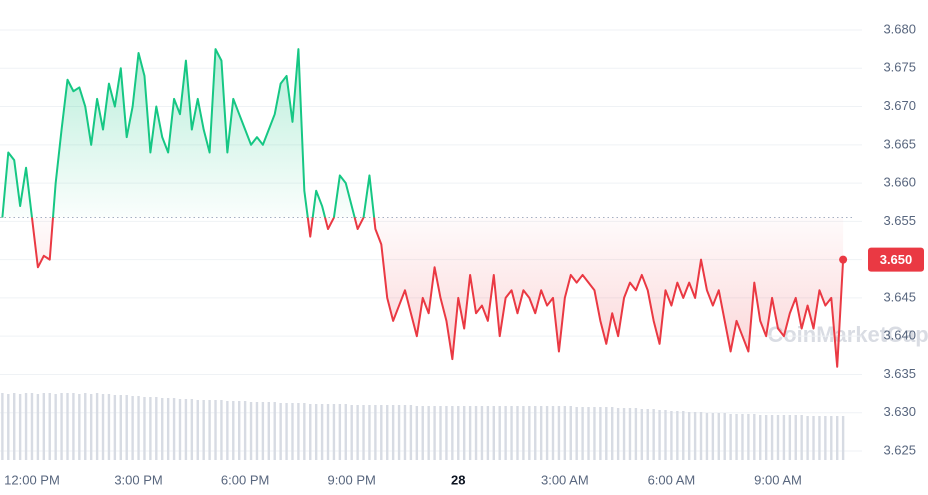  Describe the element at coordinates (138, 479) in the screenshot. I see `x-tick-label: 3:00 PM` at that location.